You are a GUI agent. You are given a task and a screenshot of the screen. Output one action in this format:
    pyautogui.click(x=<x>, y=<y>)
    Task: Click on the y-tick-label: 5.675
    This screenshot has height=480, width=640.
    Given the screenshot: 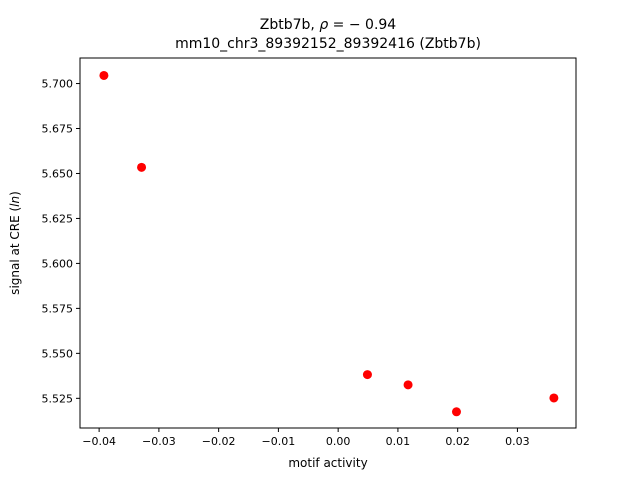 What is the action you would take?
    pyautogui.click(x=58, y=129)
    